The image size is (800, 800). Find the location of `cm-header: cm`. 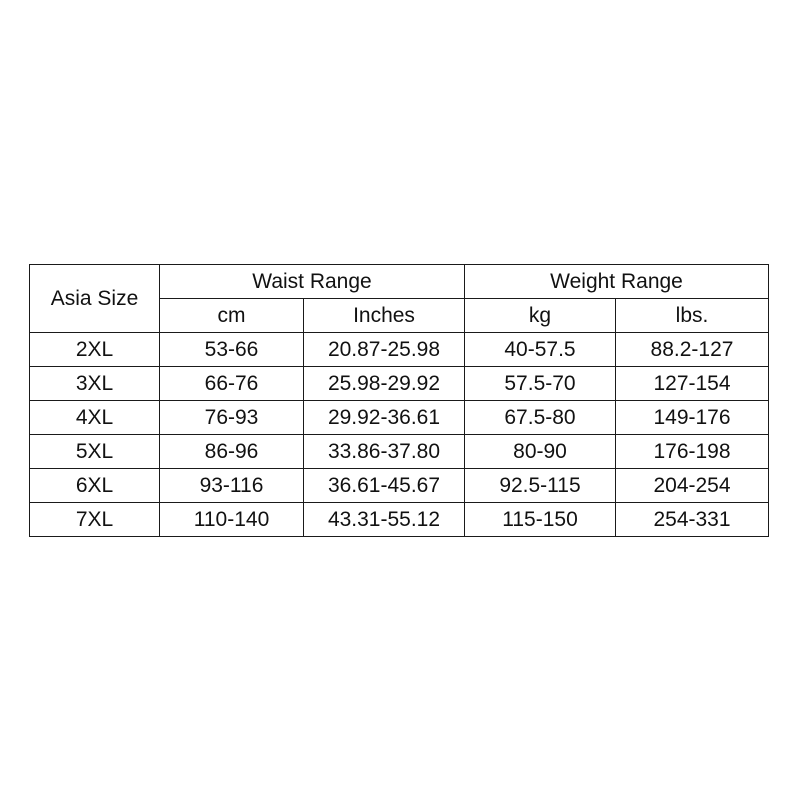

cm-header: cm is located at coordinates (231, 315).